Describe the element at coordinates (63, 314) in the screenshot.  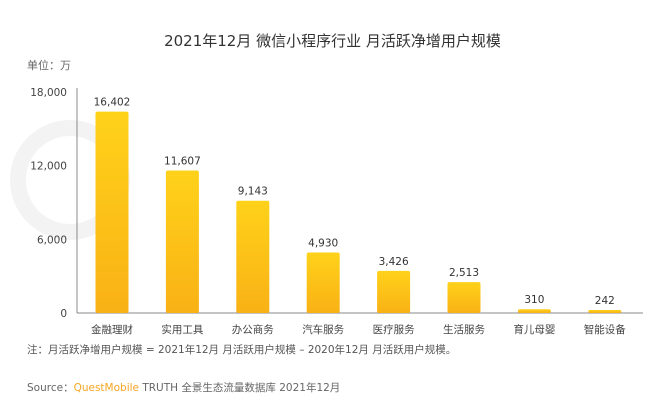
I see `y-tick-label: 0` at that location.